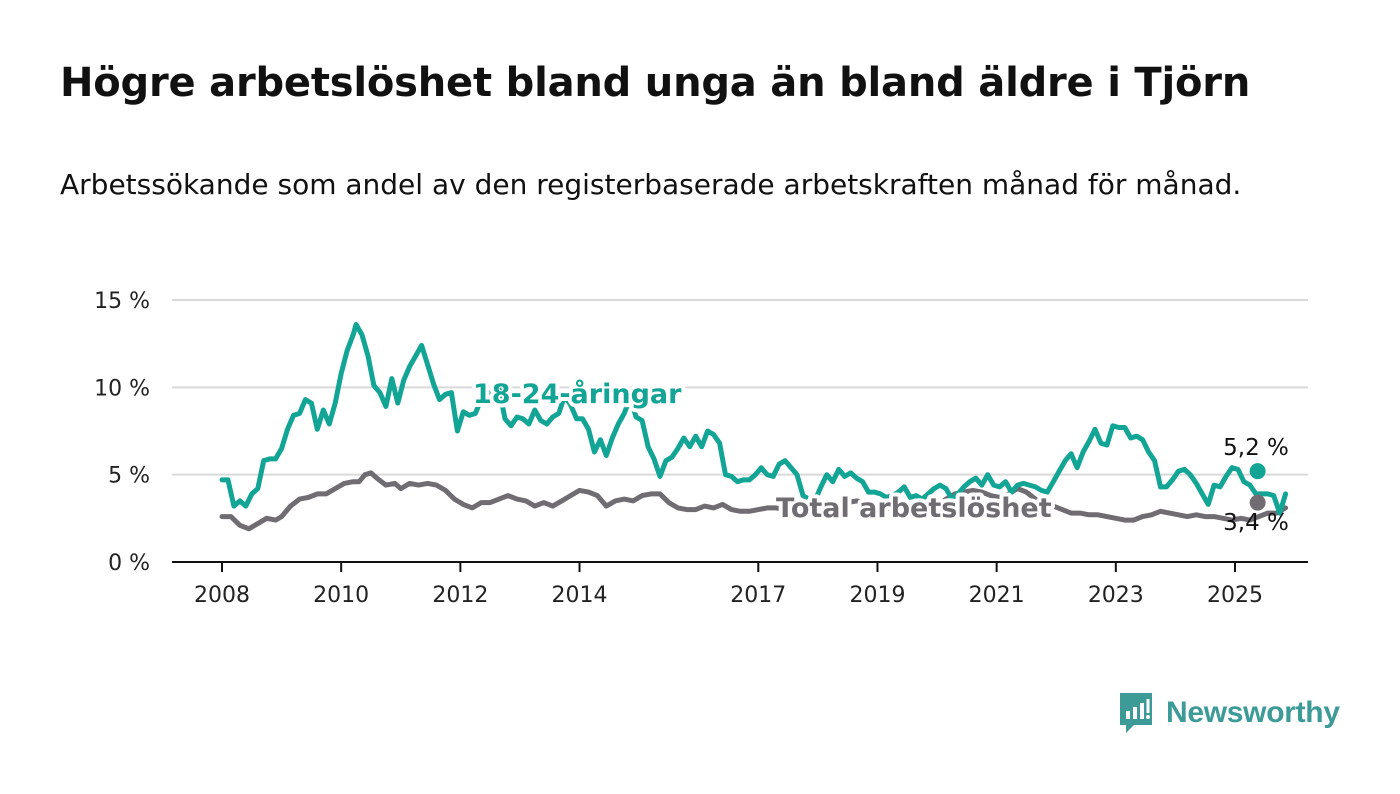 The image size is (1400, 794). What do you see at coordinates (222, 595) in the screenshot?
I see `x-tick-label: 2008` at bounding box center [222, 595].